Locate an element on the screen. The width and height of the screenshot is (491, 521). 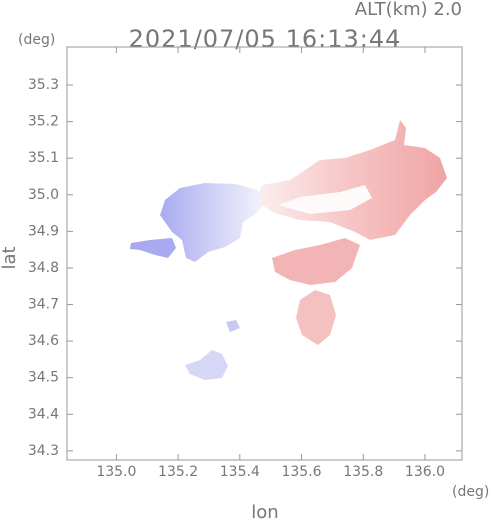
y-axis-label: lat is located at coordinates (10, 257).